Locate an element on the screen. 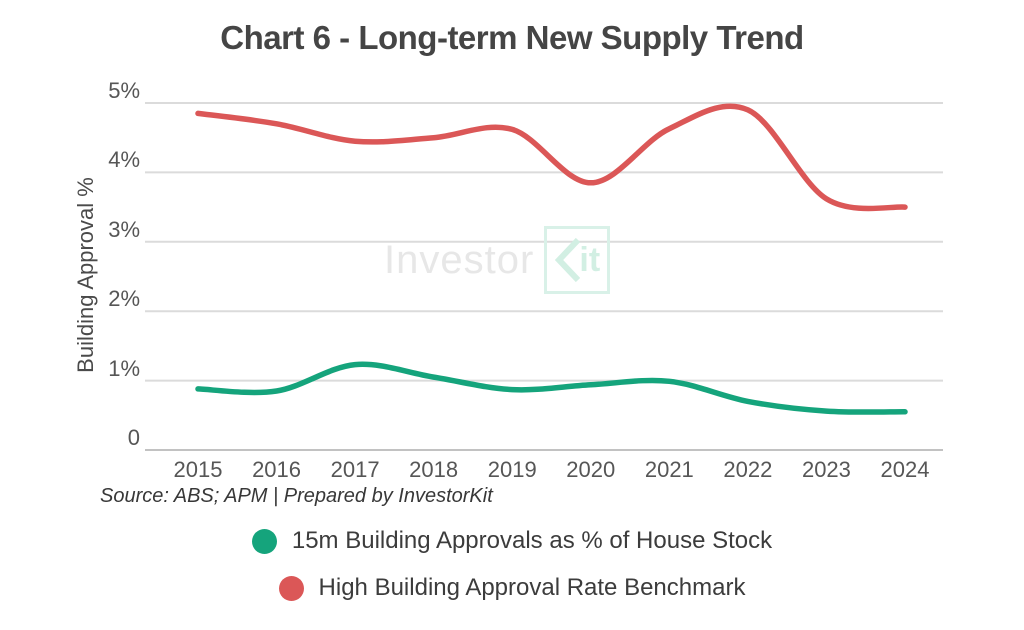 This screenshot has width=1024, height=630. y-tick-label: 0 is located at coordinates (133, 437).